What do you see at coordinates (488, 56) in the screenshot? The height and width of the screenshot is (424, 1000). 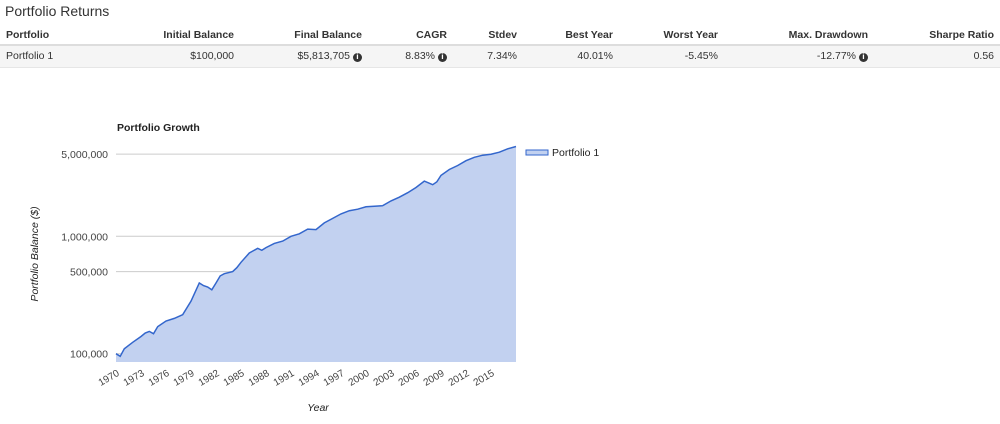 I see `cell-stdev: 7.34%` at bounding box center [488, 56].